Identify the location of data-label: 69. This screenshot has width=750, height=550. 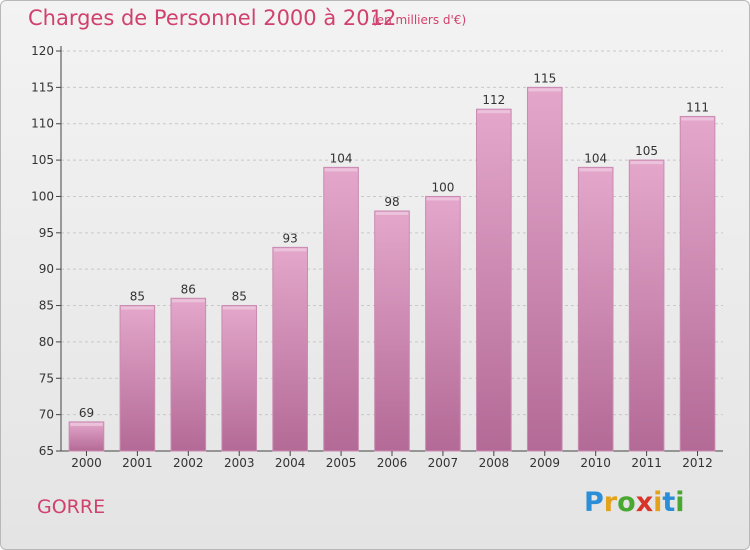
(86, 413).